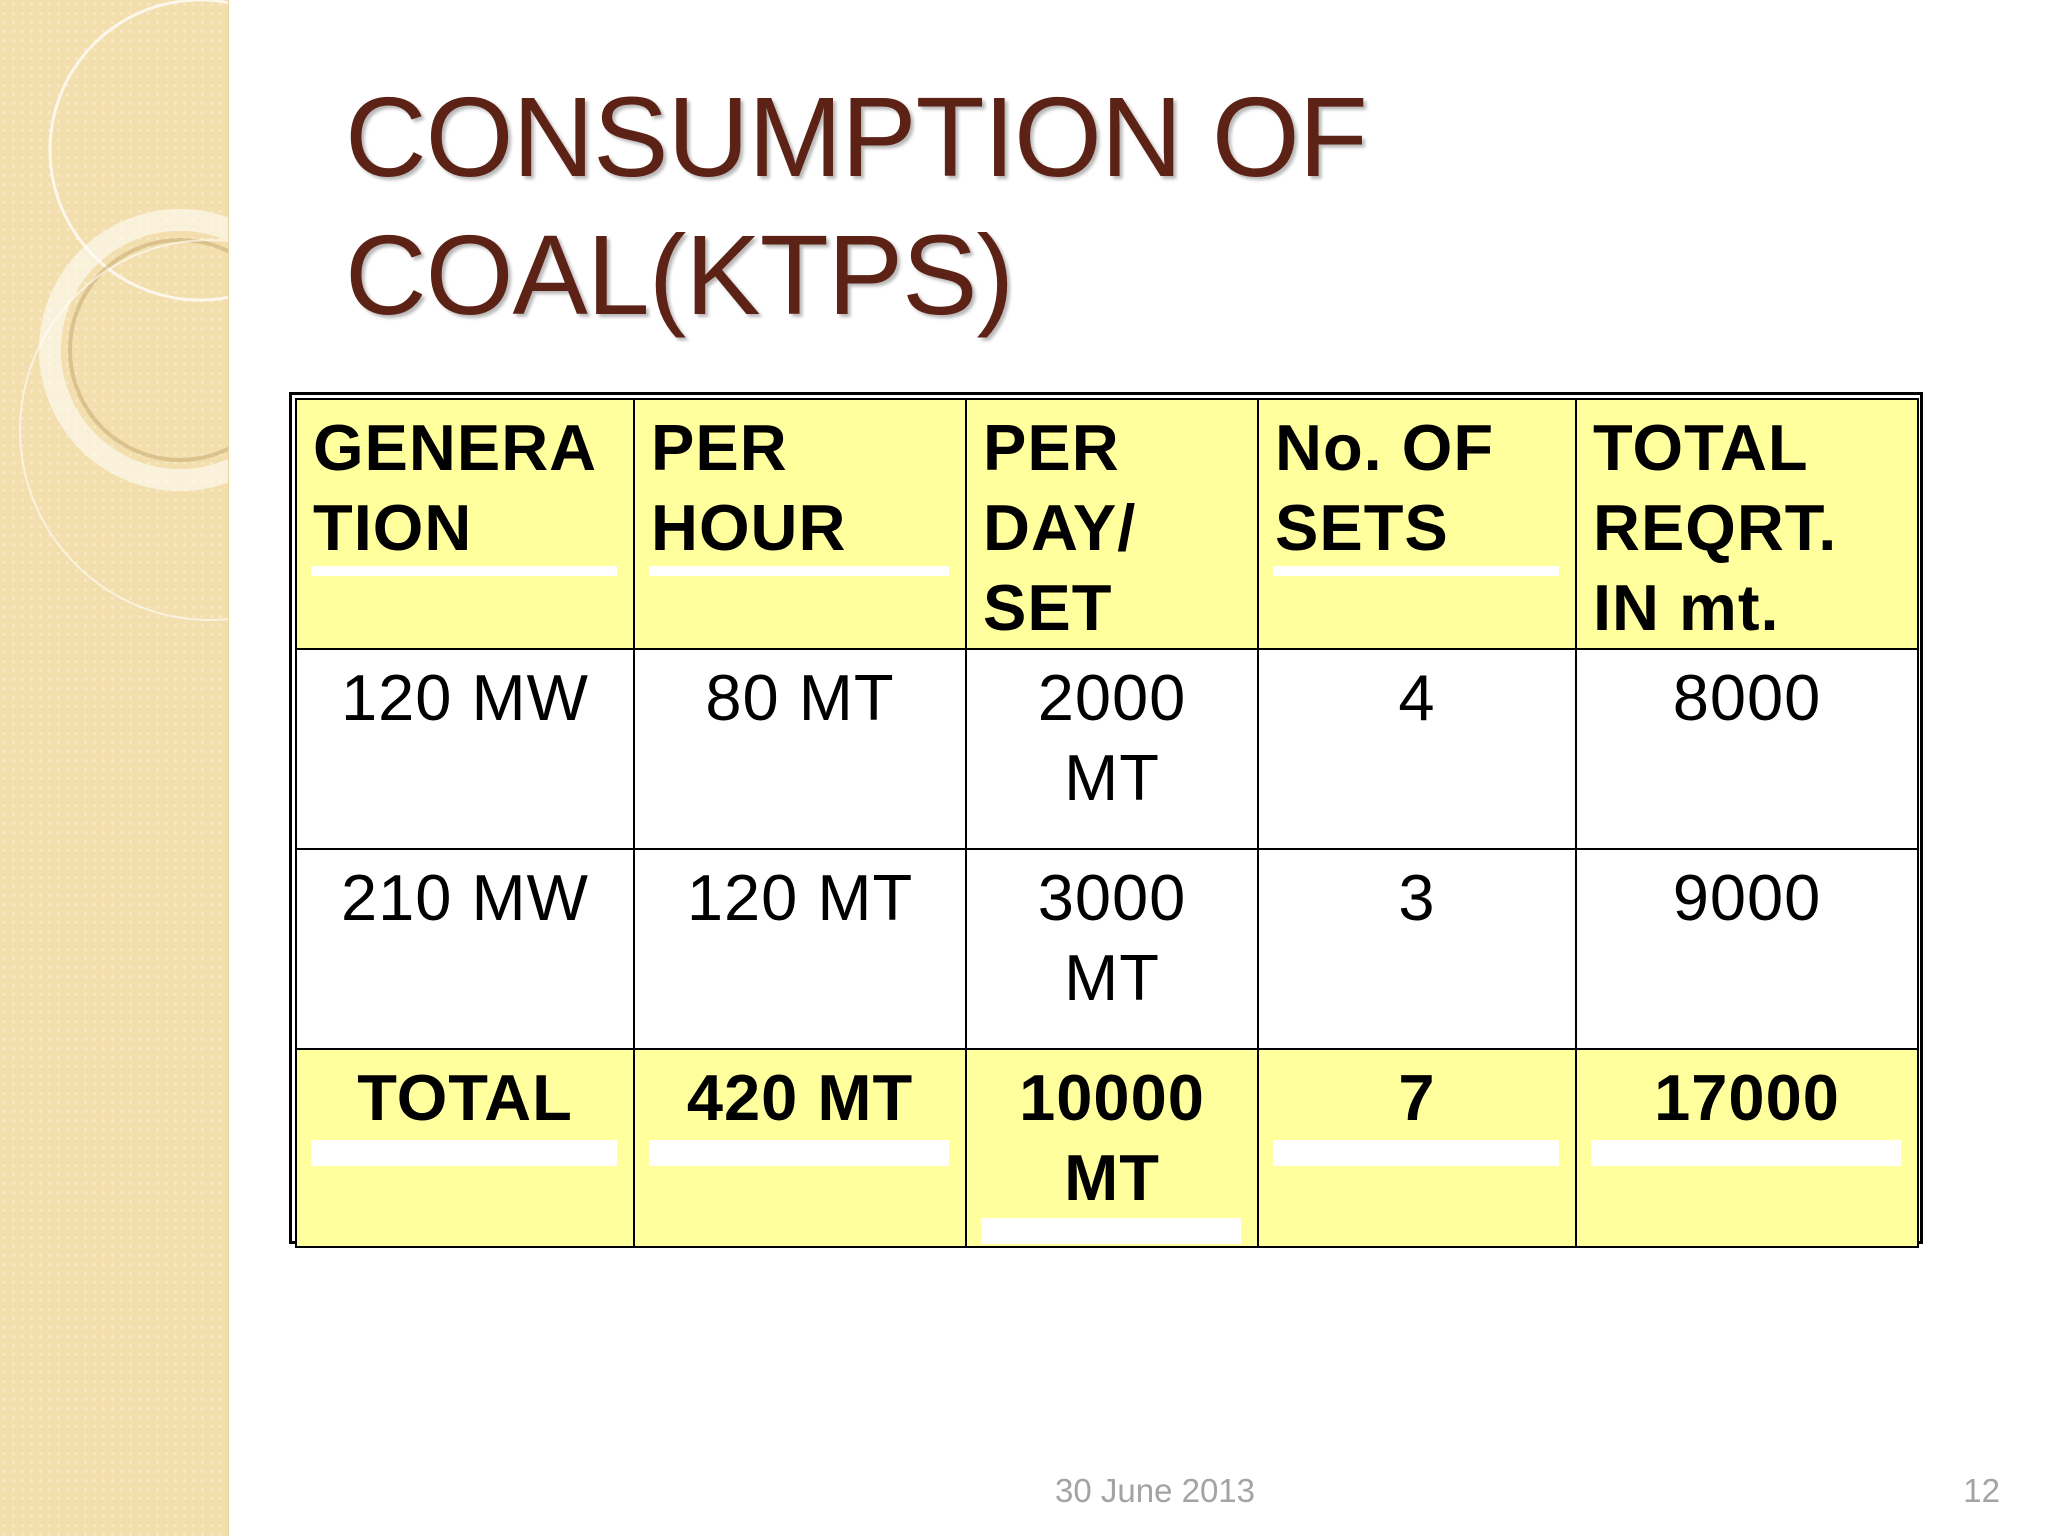  Describe the element at coordinates (114, 768) in the screenshot. I see `decorative-side-band` at that location.